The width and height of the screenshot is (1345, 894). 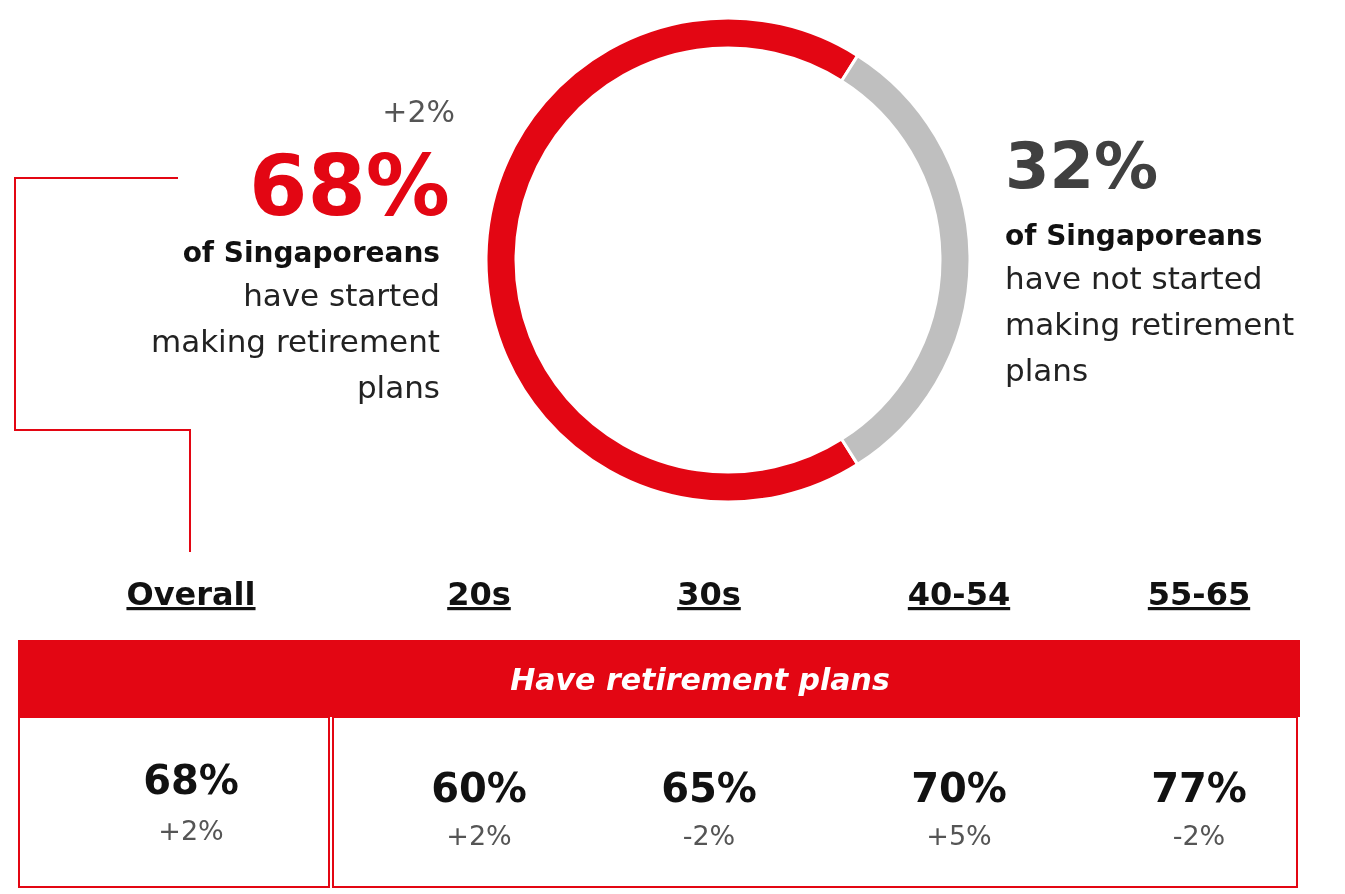 I want to click on data-label: 60%, so click(x=479, y=788).